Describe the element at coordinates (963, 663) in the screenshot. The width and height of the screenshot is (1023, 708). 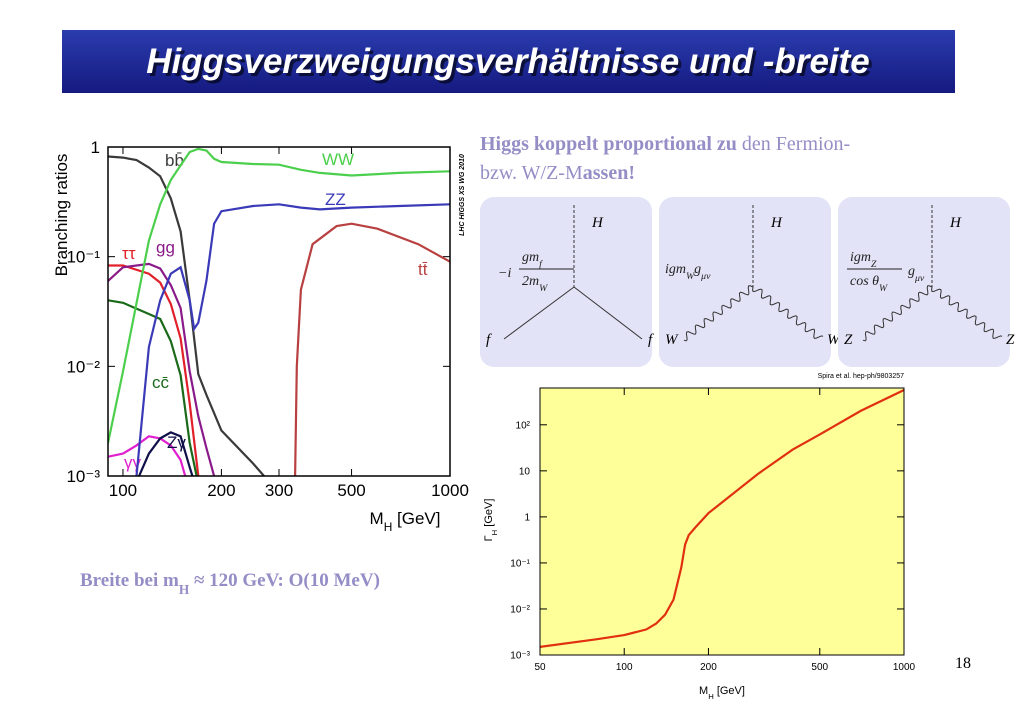
I see `page-number: 18` at that location.